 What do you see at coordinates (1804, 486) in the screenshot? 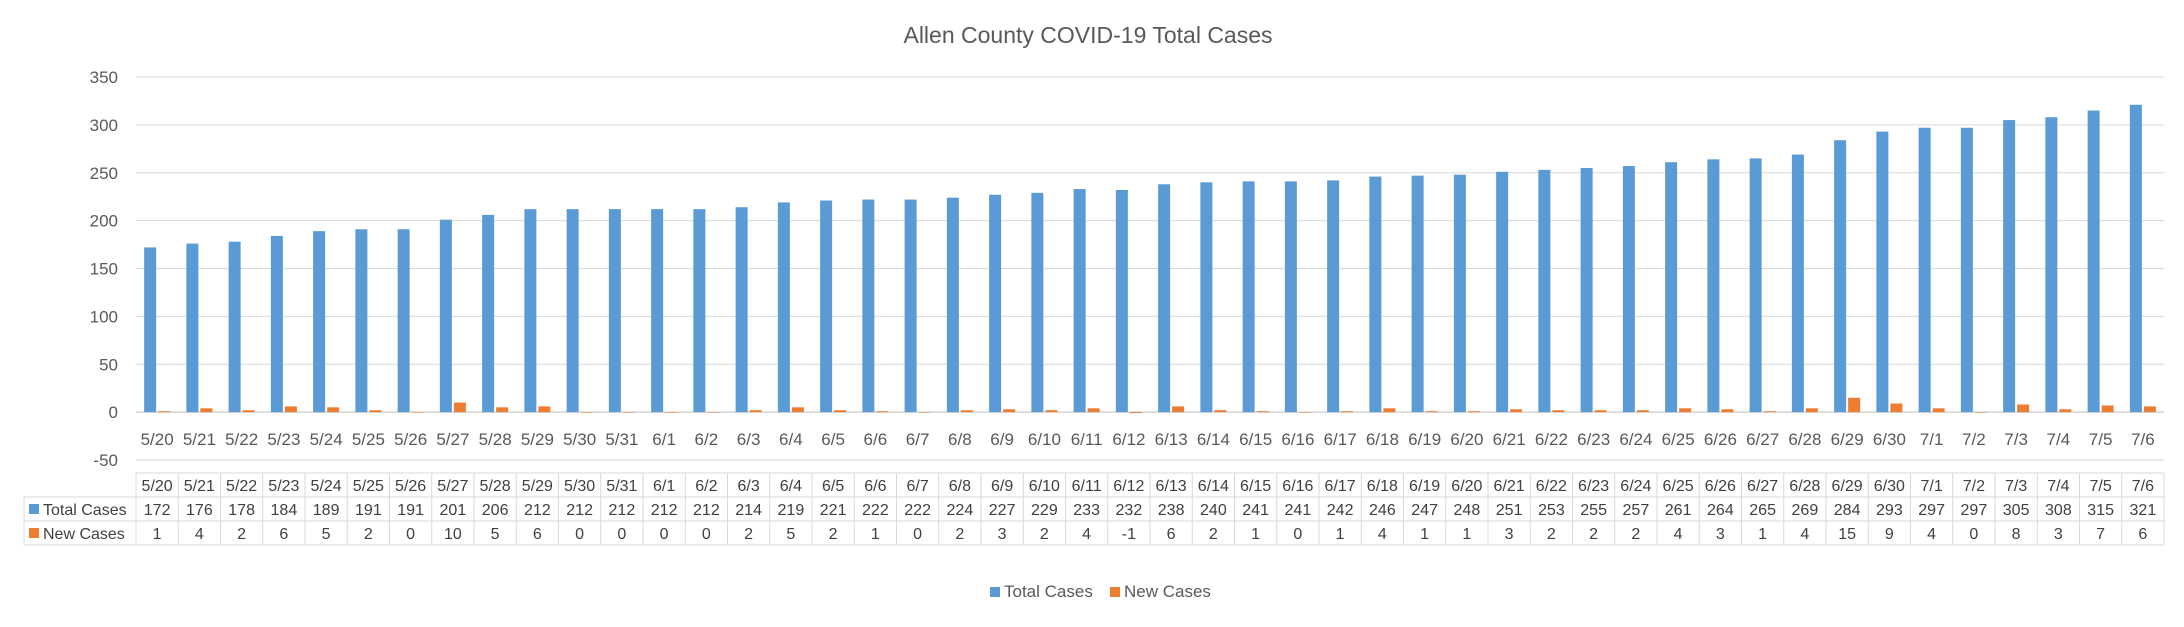
I see `table-header-cell: 6/28` at bounding box center [1804, 486].